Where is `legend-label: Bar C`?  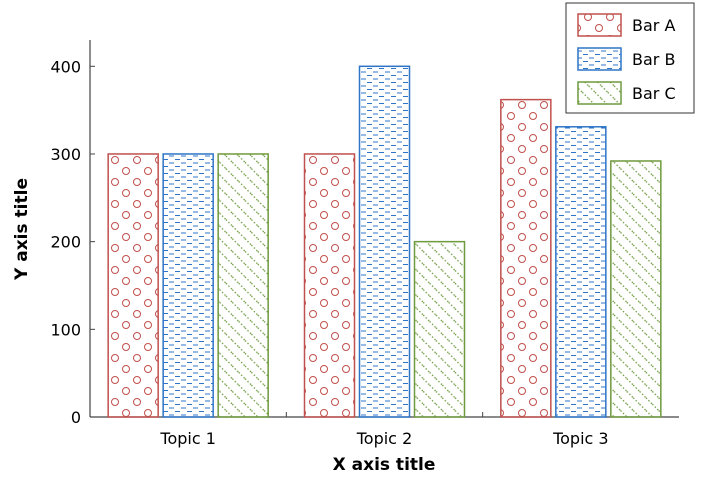 legend-label: Bar C is located at coordinates (654, 93).